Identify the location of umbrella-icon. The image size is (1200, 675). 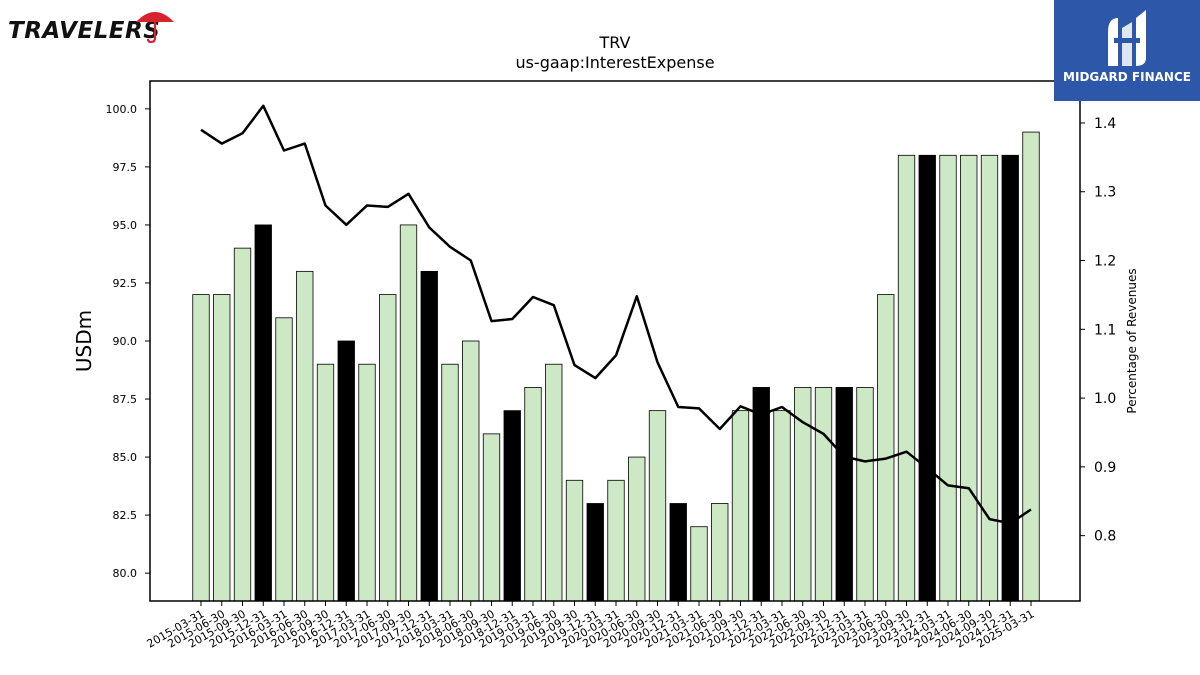
(155, 28).